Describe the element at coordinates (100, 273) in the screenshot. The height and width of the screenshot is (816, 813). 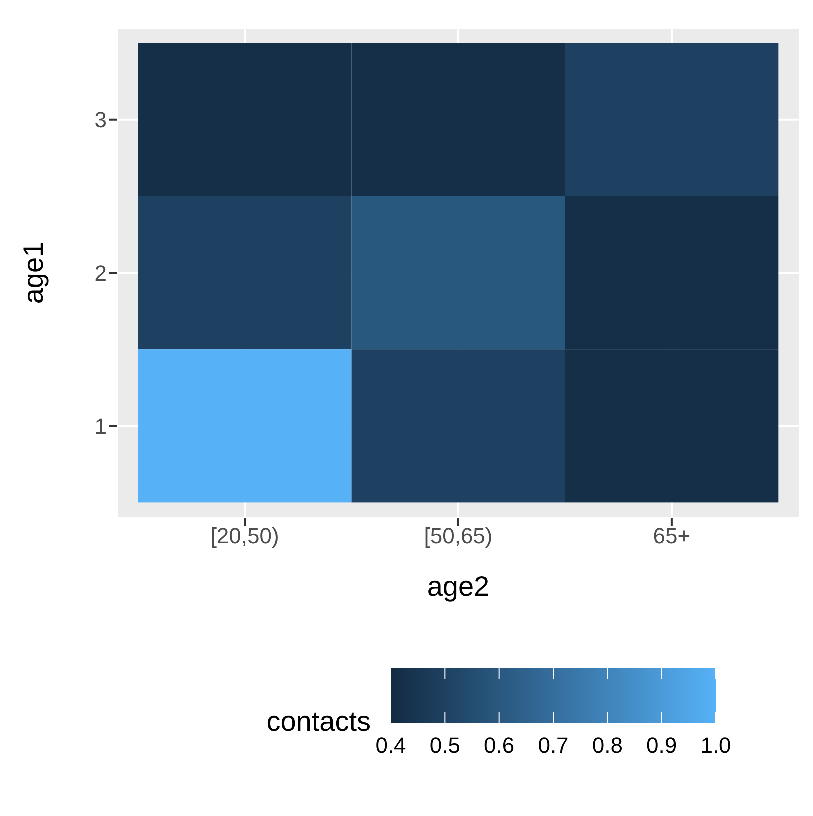
I see `y-tick-label: 2` at that location.